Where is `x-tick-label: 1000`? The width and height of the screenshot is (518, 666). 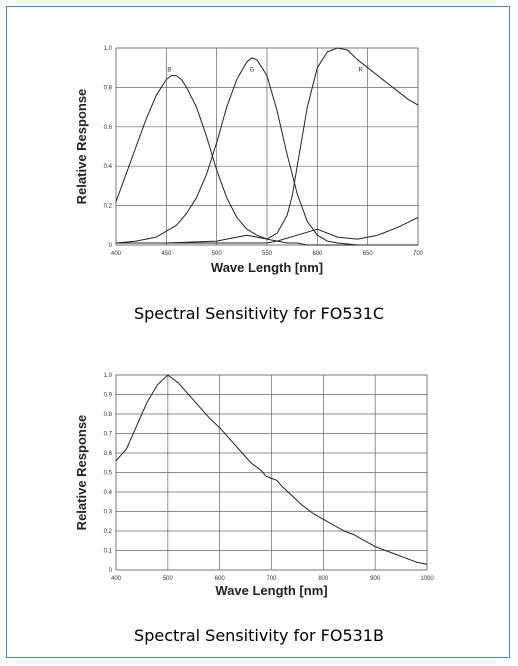
x-tick-label: 1000 is located at coordinates (427, 579).